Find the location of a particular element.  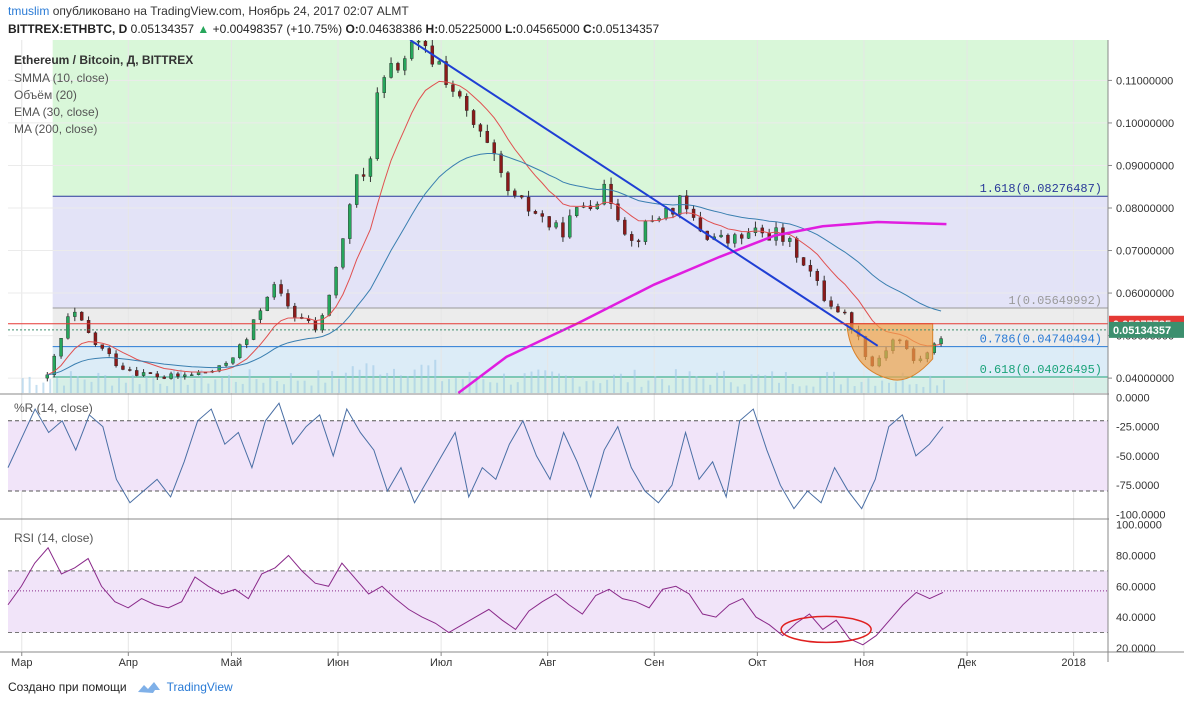

close-value-2: 0.05134357 is located at coordinates (627, 29).